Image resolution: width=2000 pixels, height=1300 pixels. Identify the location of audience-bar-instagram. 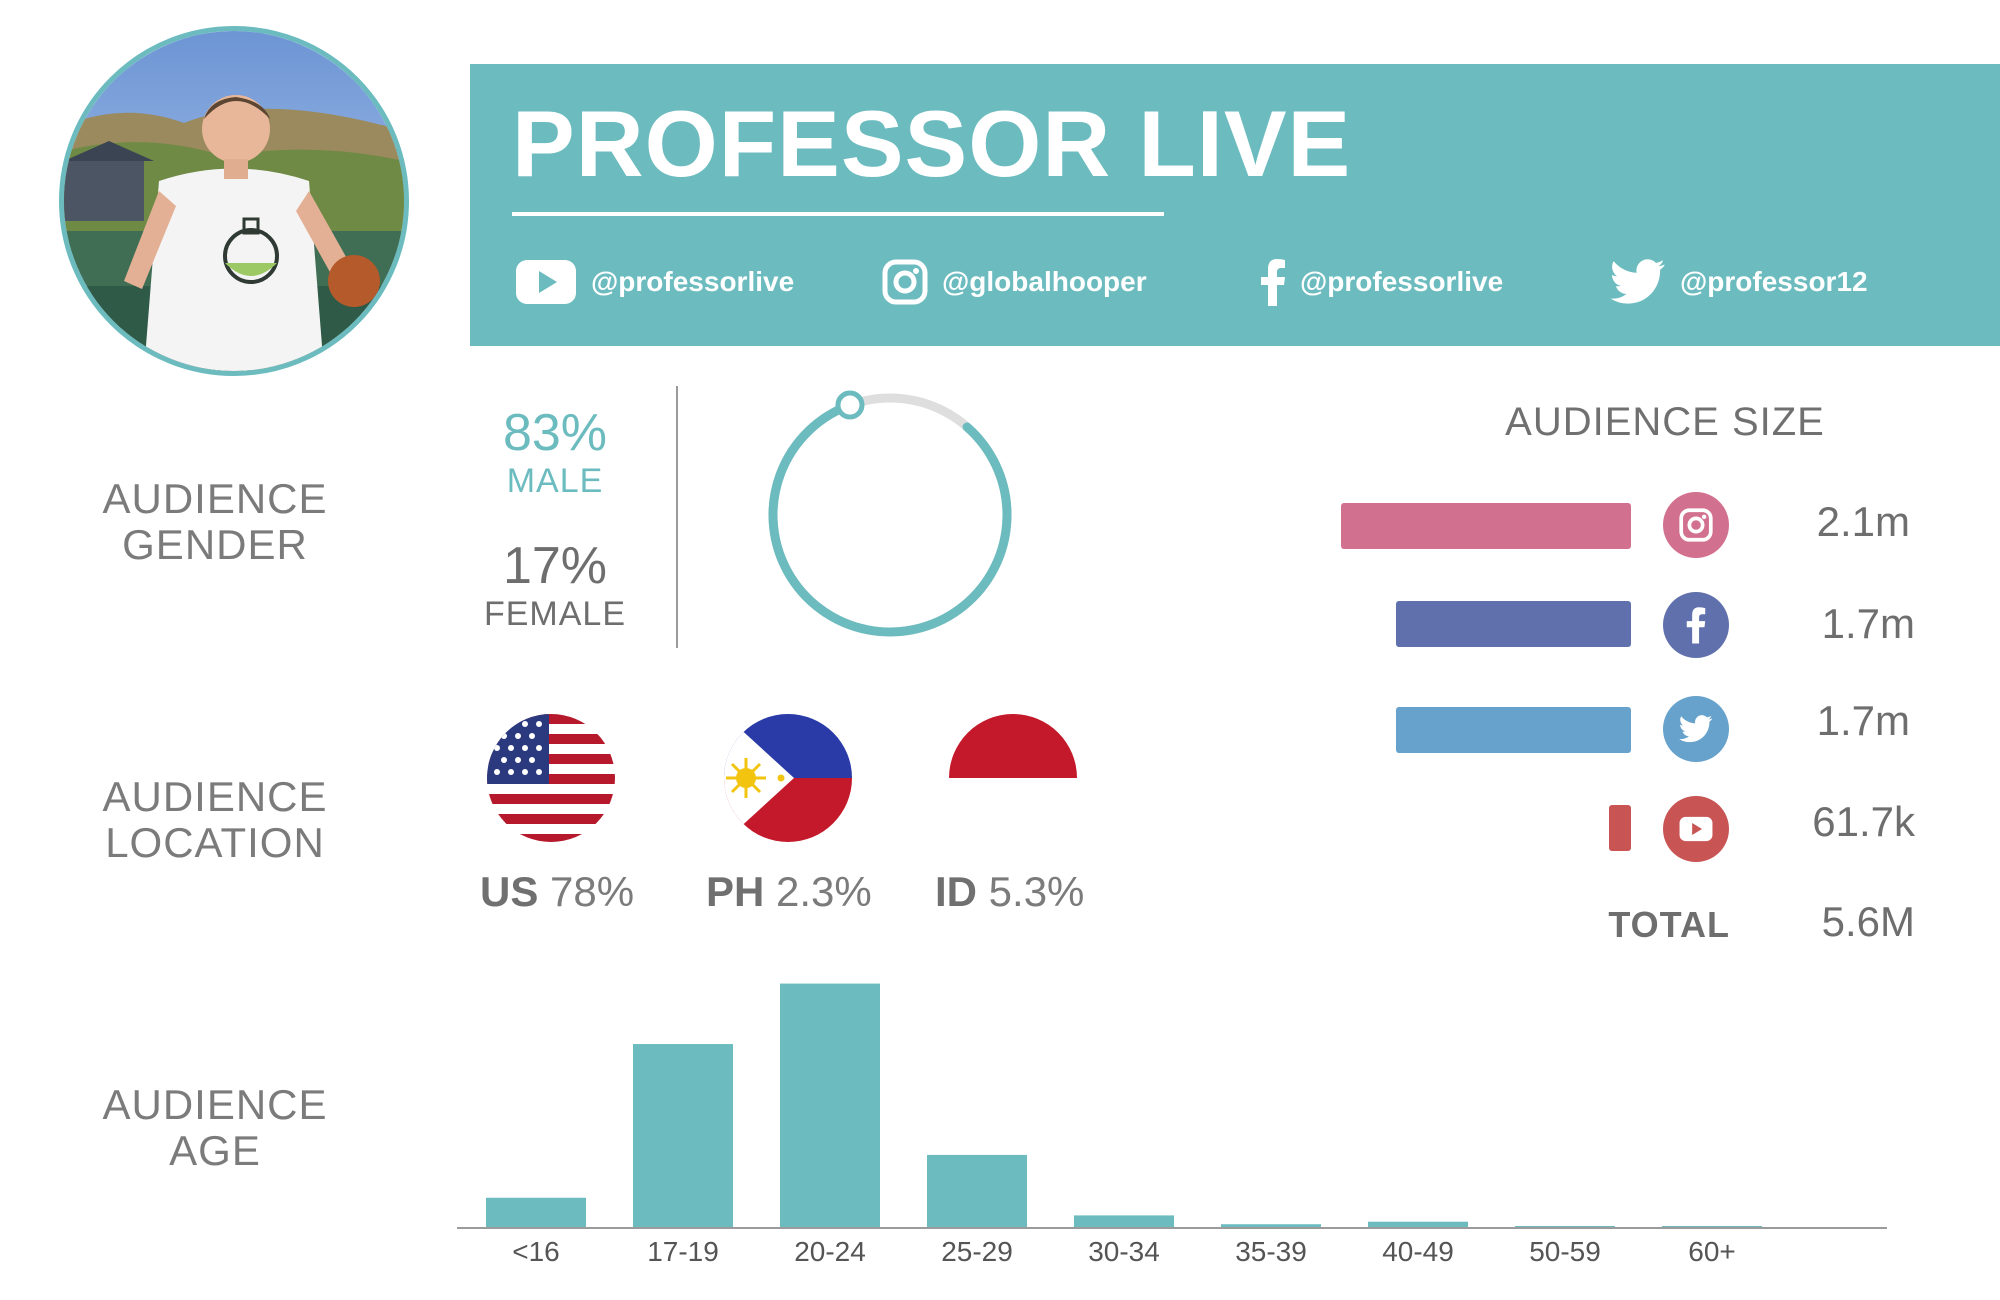
(1486, 526).